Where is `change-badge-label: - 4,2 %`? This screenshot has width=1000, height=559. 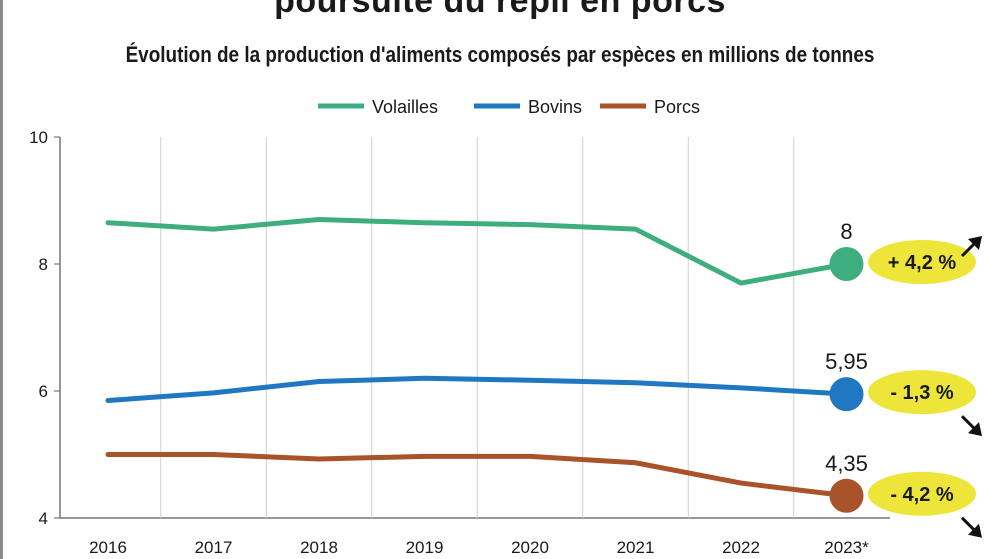
change-badge-label: - 4,2 % is located at coordinates (922, 495).